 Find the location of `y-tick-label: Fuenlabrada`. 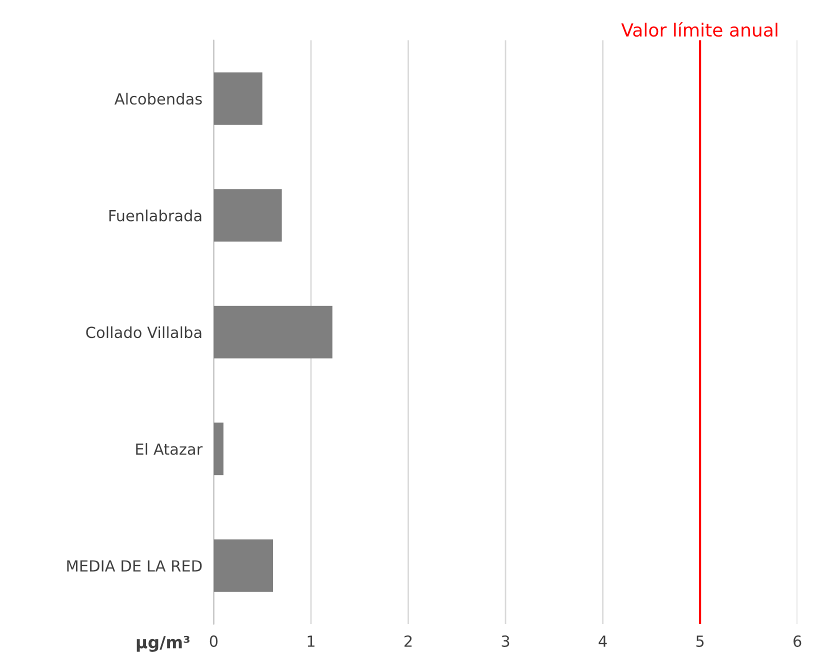

y-tick-label: Fuenlabrada is located at coordinates (155, 216).